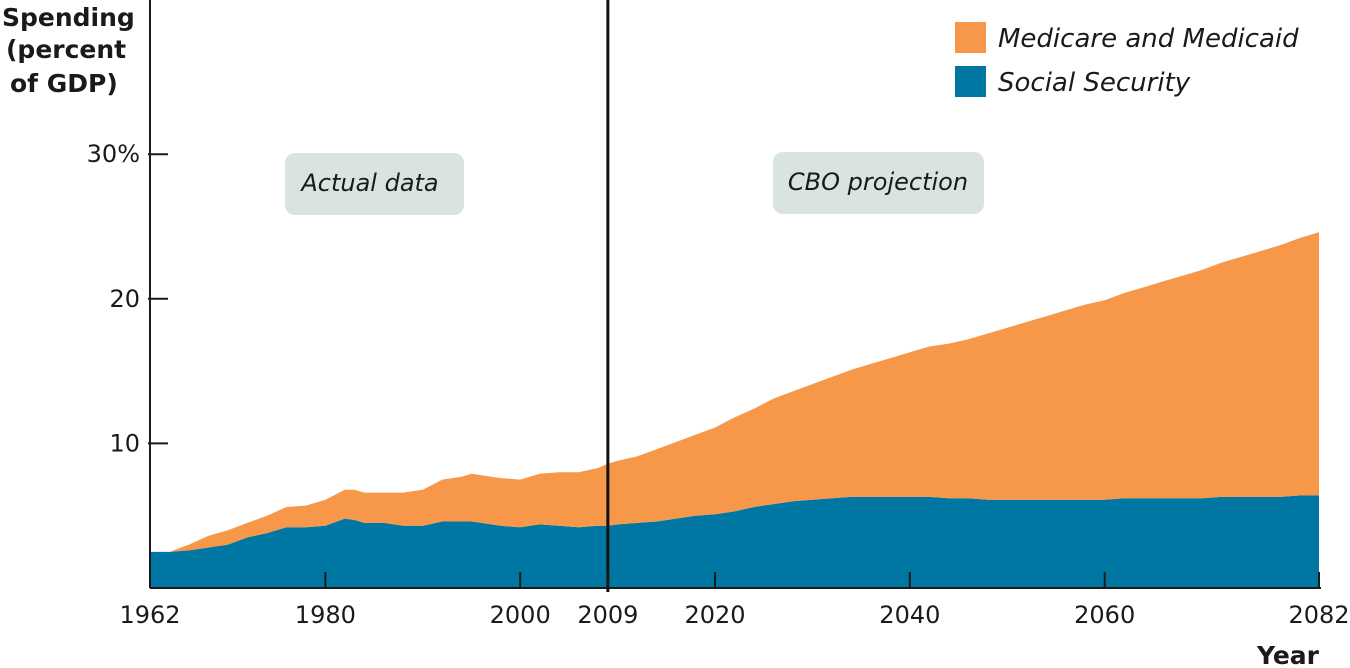  Describe the element at coordinates (68, 17) in the screenshot. I see `y-axis-label-line-1: Spending` at that location.